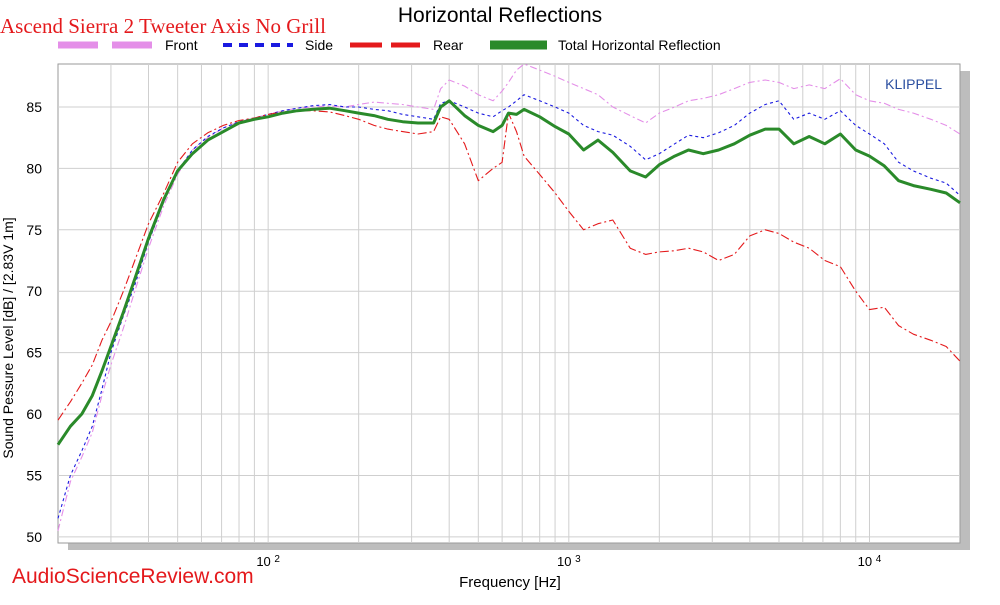 The height and width of the screenshot is (605, 1000). I want to click on y-axis-ticks: 50 55 60 65 70 75 80 85, so click(34, 322).